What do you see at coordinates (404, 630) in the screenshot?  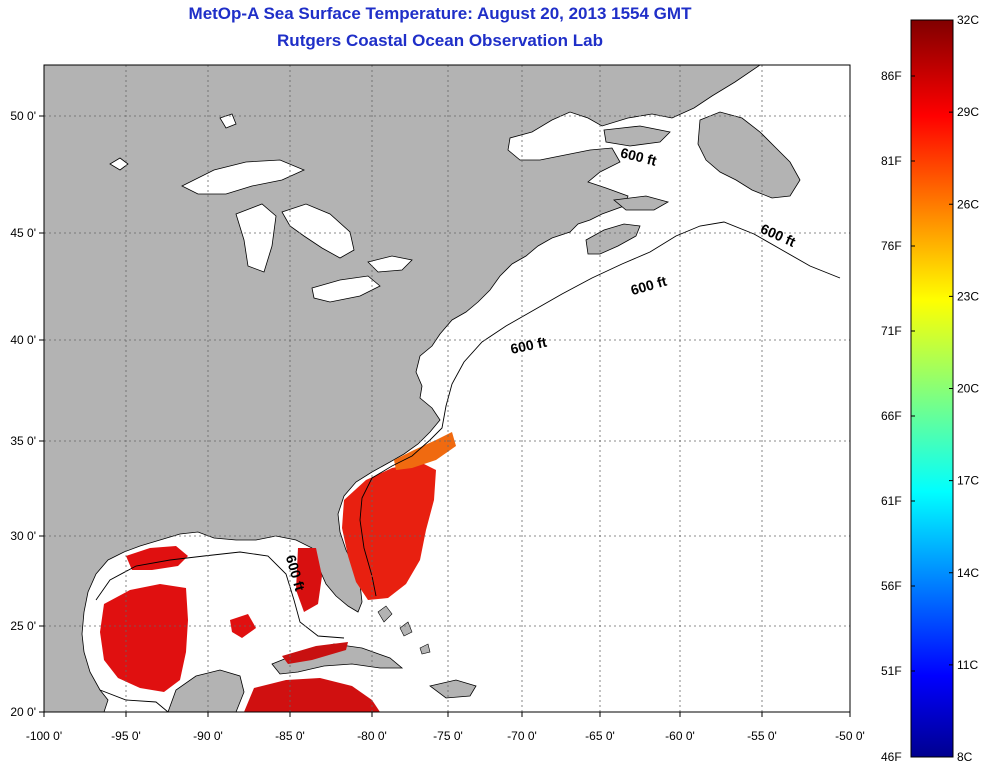 I see `bahamas-islands` at bounding box center [404, 630].